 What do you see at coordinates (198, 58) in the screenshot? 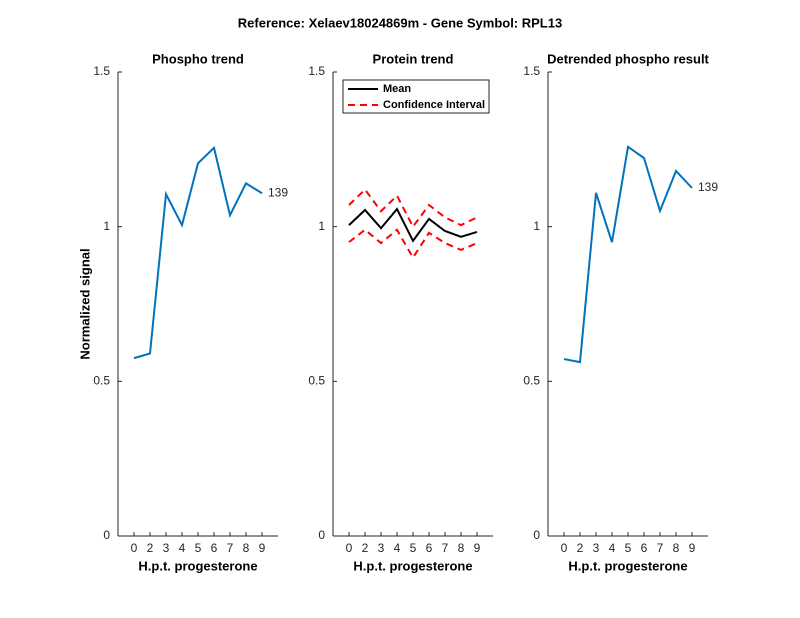
I see `axes-title: Phospho trend` at bounding box center [198, 58].